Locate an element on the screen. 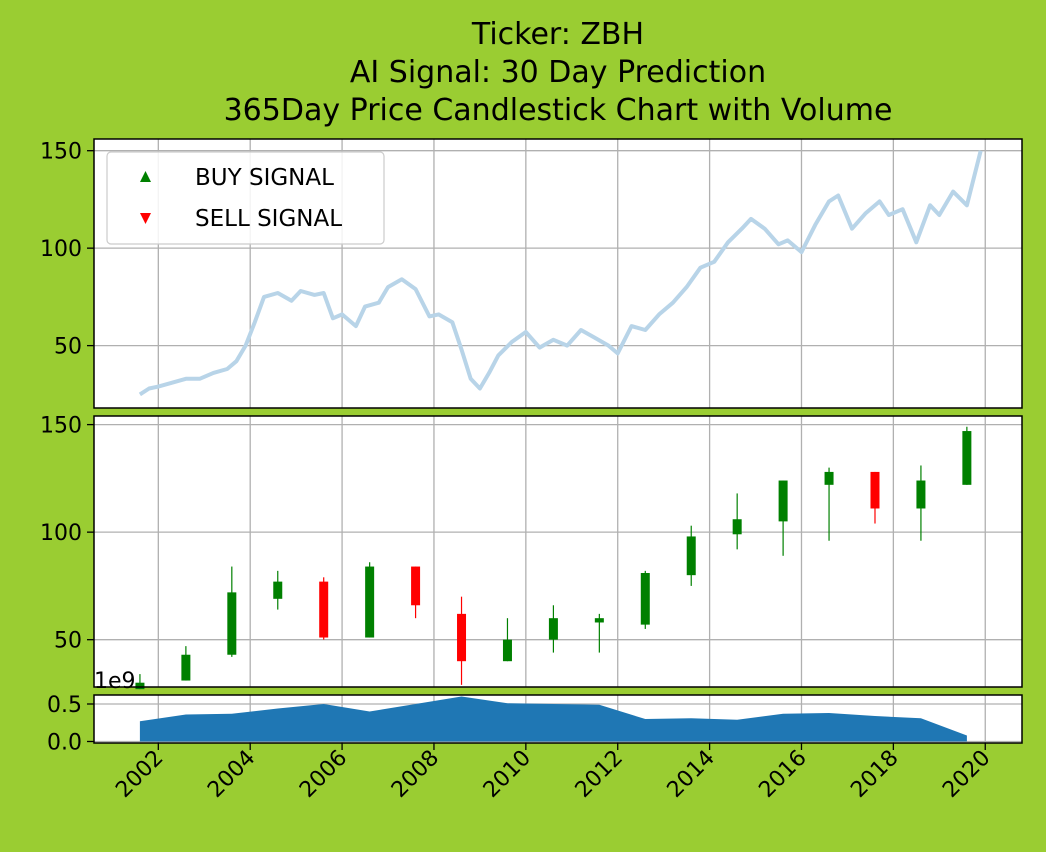 Image resolution: width=1046 pixels, height=852 pixels. price-ytick-label-50: 50 is located at coordinates (68, 347).